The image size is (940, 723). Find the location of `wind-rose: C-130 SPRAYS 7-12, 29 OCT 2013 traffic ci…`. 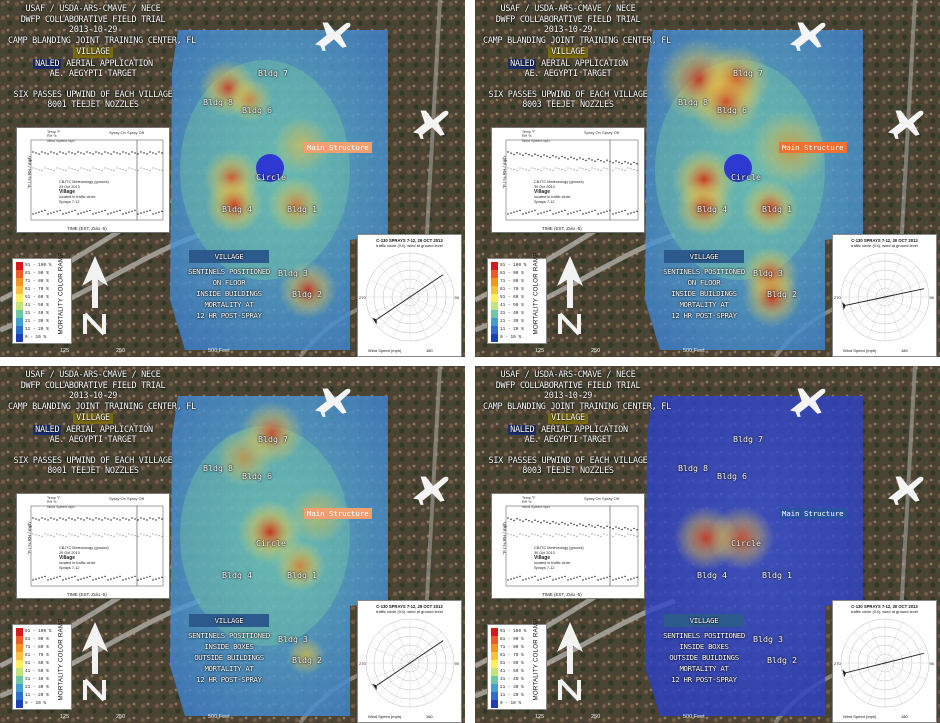

wind-rose: C-130 SPRAYS 7-12, 29 OCT 2013 traffic ci… is located at coordinates (409, 295).